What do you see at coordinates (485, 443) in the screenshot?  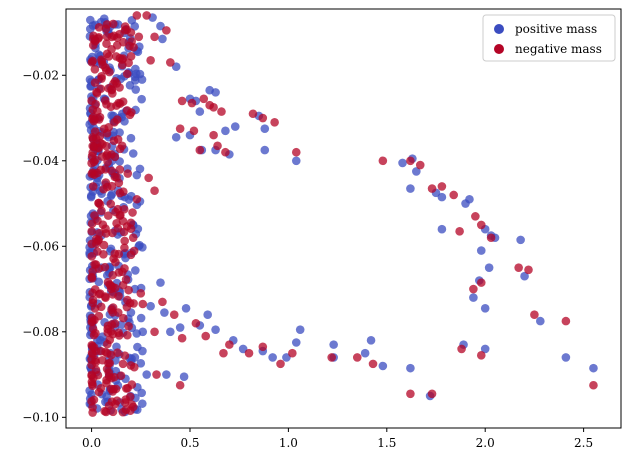 I see `x-tick-label: 2.0` at bounding box center [485, 443].